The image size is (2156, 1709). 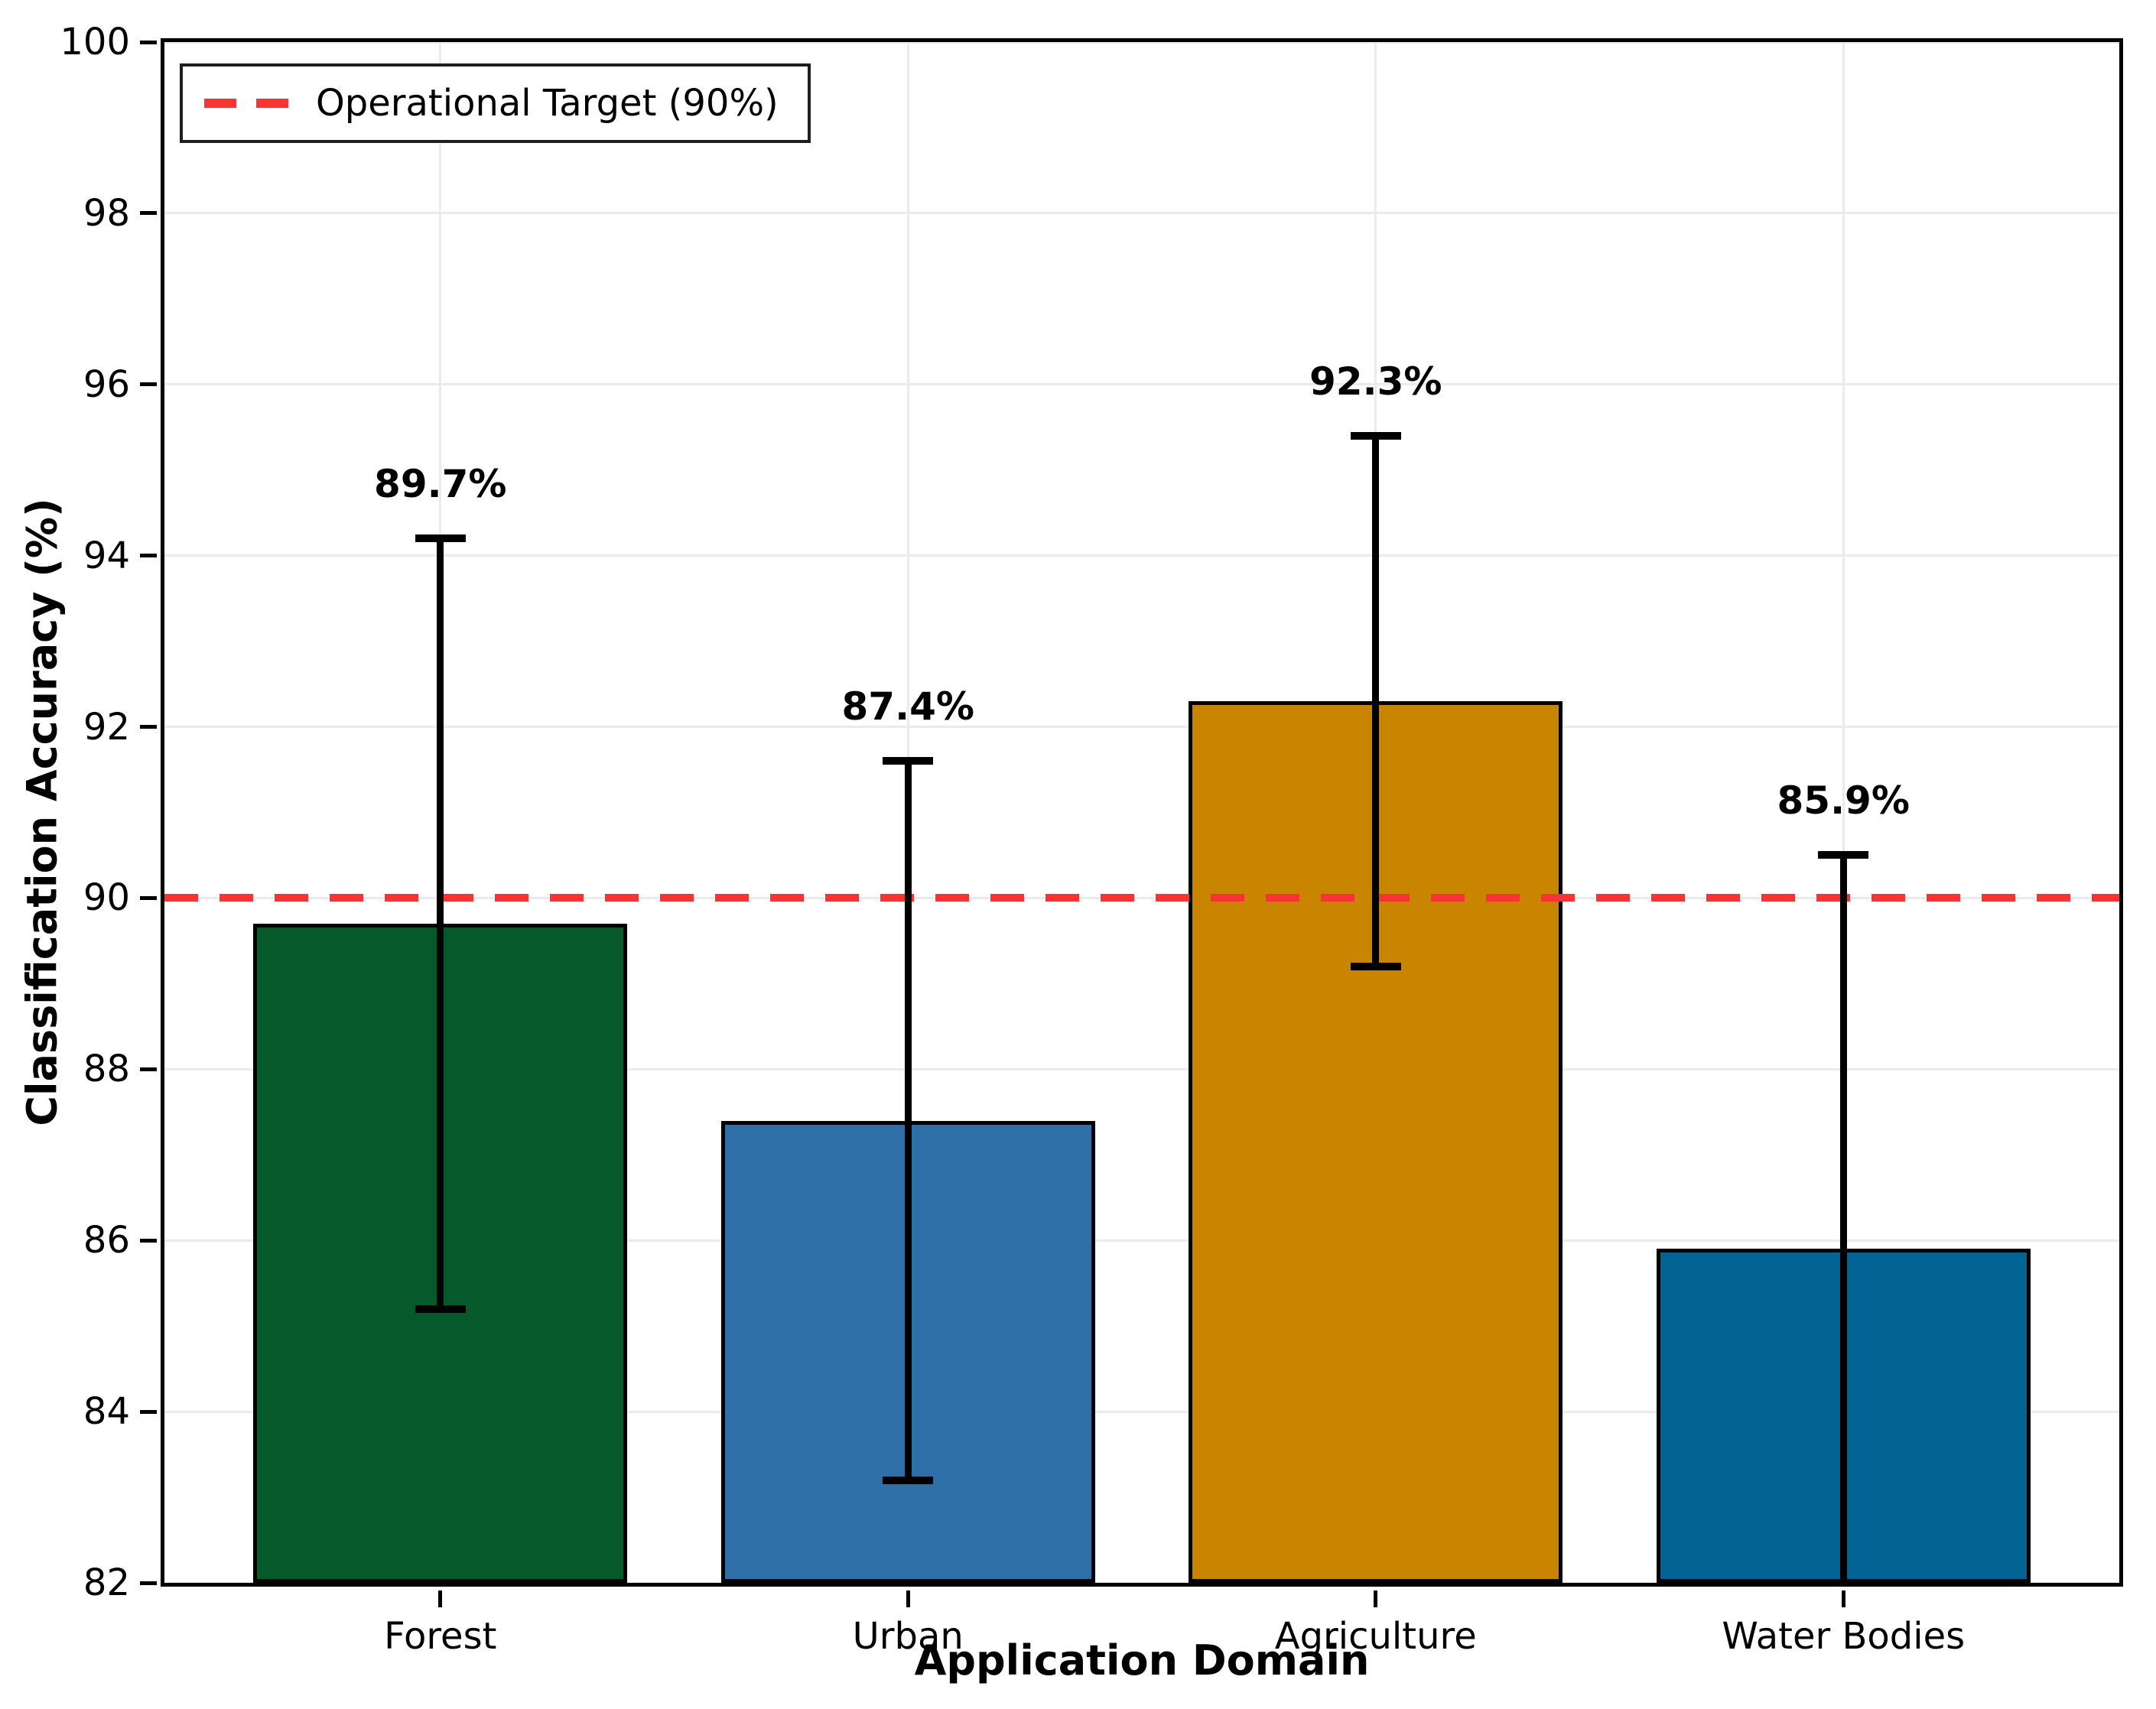 I want to click on x-tick-label: Water Bodies, so click(x=1844, y=1636).